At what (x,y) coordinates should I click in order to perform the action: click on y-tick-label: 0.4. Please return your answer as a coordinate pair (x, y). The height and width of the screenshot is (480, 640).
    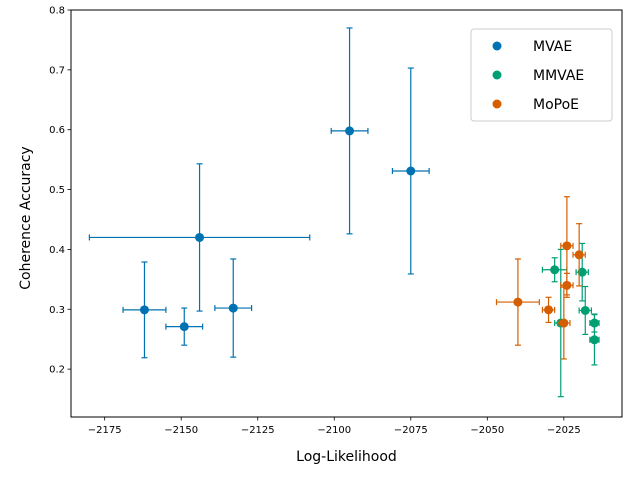
    Looking at the image, I should click on (57, 250).